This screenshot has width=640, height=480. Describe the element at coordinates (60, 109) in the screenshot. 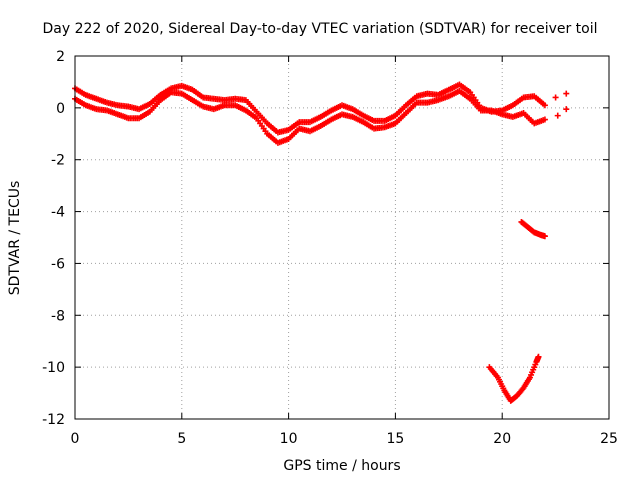

I see `y-tick-label: 0` at that location.